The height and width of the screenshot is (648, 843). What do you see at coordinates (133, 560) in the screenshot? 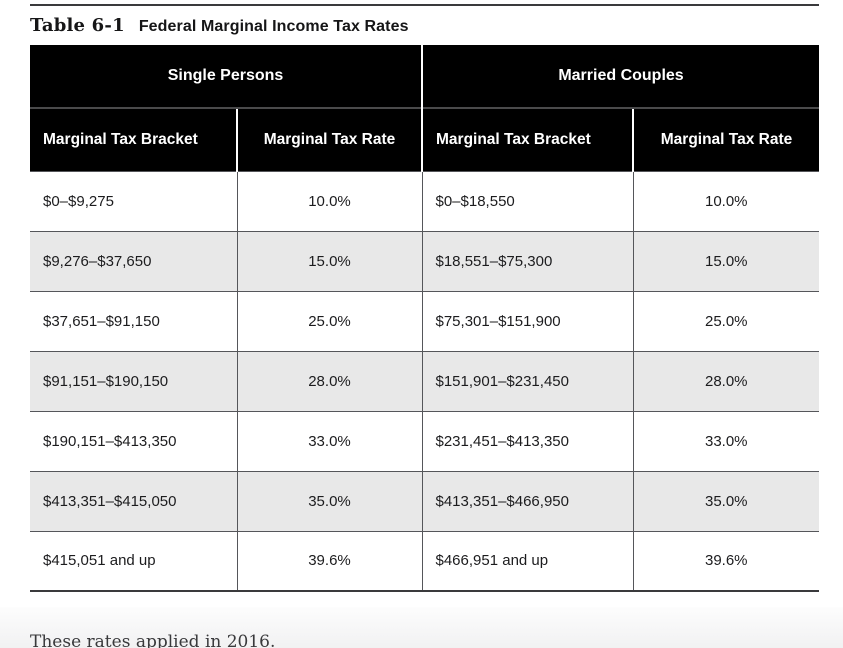
I see `single-bracket-cell: $415,051 and up` at bounding box center [133, 560].